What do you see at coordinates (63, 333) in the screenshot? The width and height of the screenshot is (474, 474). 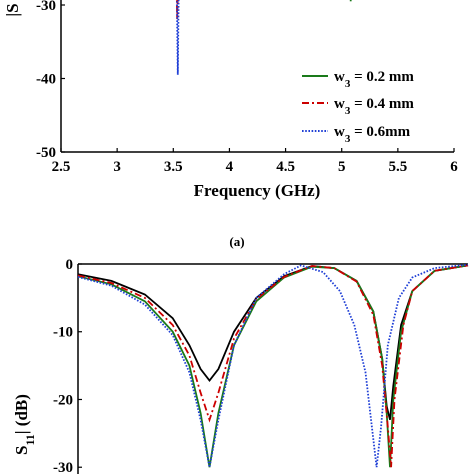 I see `y-tick-label: -10` at bounding box center [63, 333].